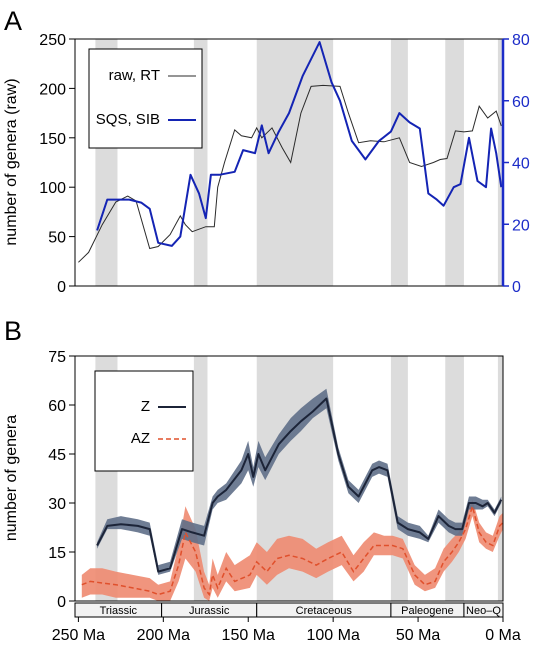 The image size is (540, 645). Describe the element at coordinates (521, 164) in the screenshot. I see `a-y2tick-label-2: 40` at that location.